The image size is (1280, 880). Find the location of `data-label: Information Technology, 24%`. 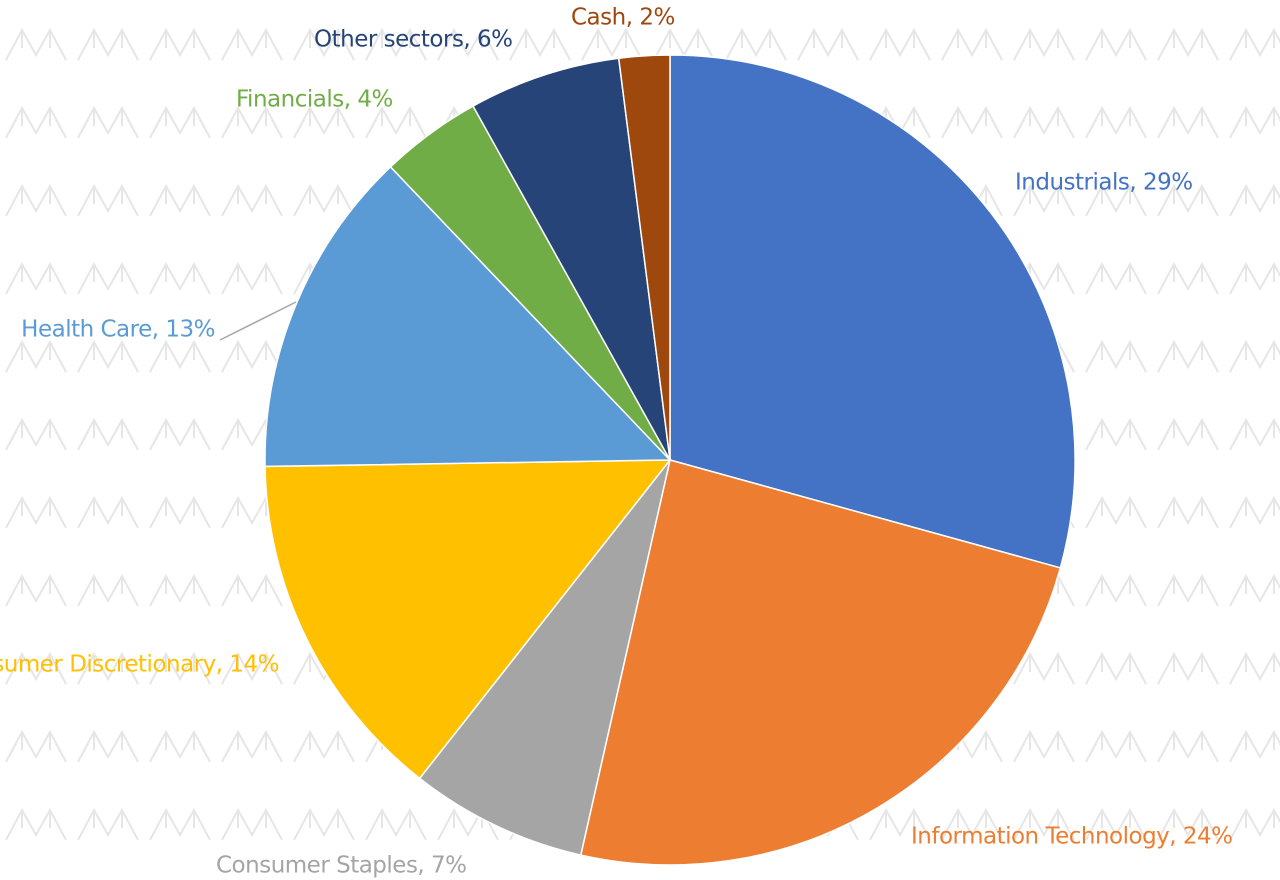

data-label: Information Technology, 24% is located at coordinates (1072, 837).